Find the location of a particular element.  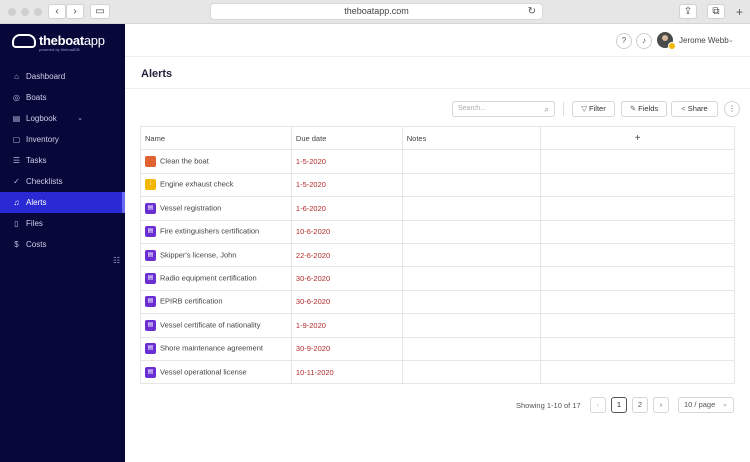

alert-name-cell: Clean the boat is located at coordinates (216, 161).